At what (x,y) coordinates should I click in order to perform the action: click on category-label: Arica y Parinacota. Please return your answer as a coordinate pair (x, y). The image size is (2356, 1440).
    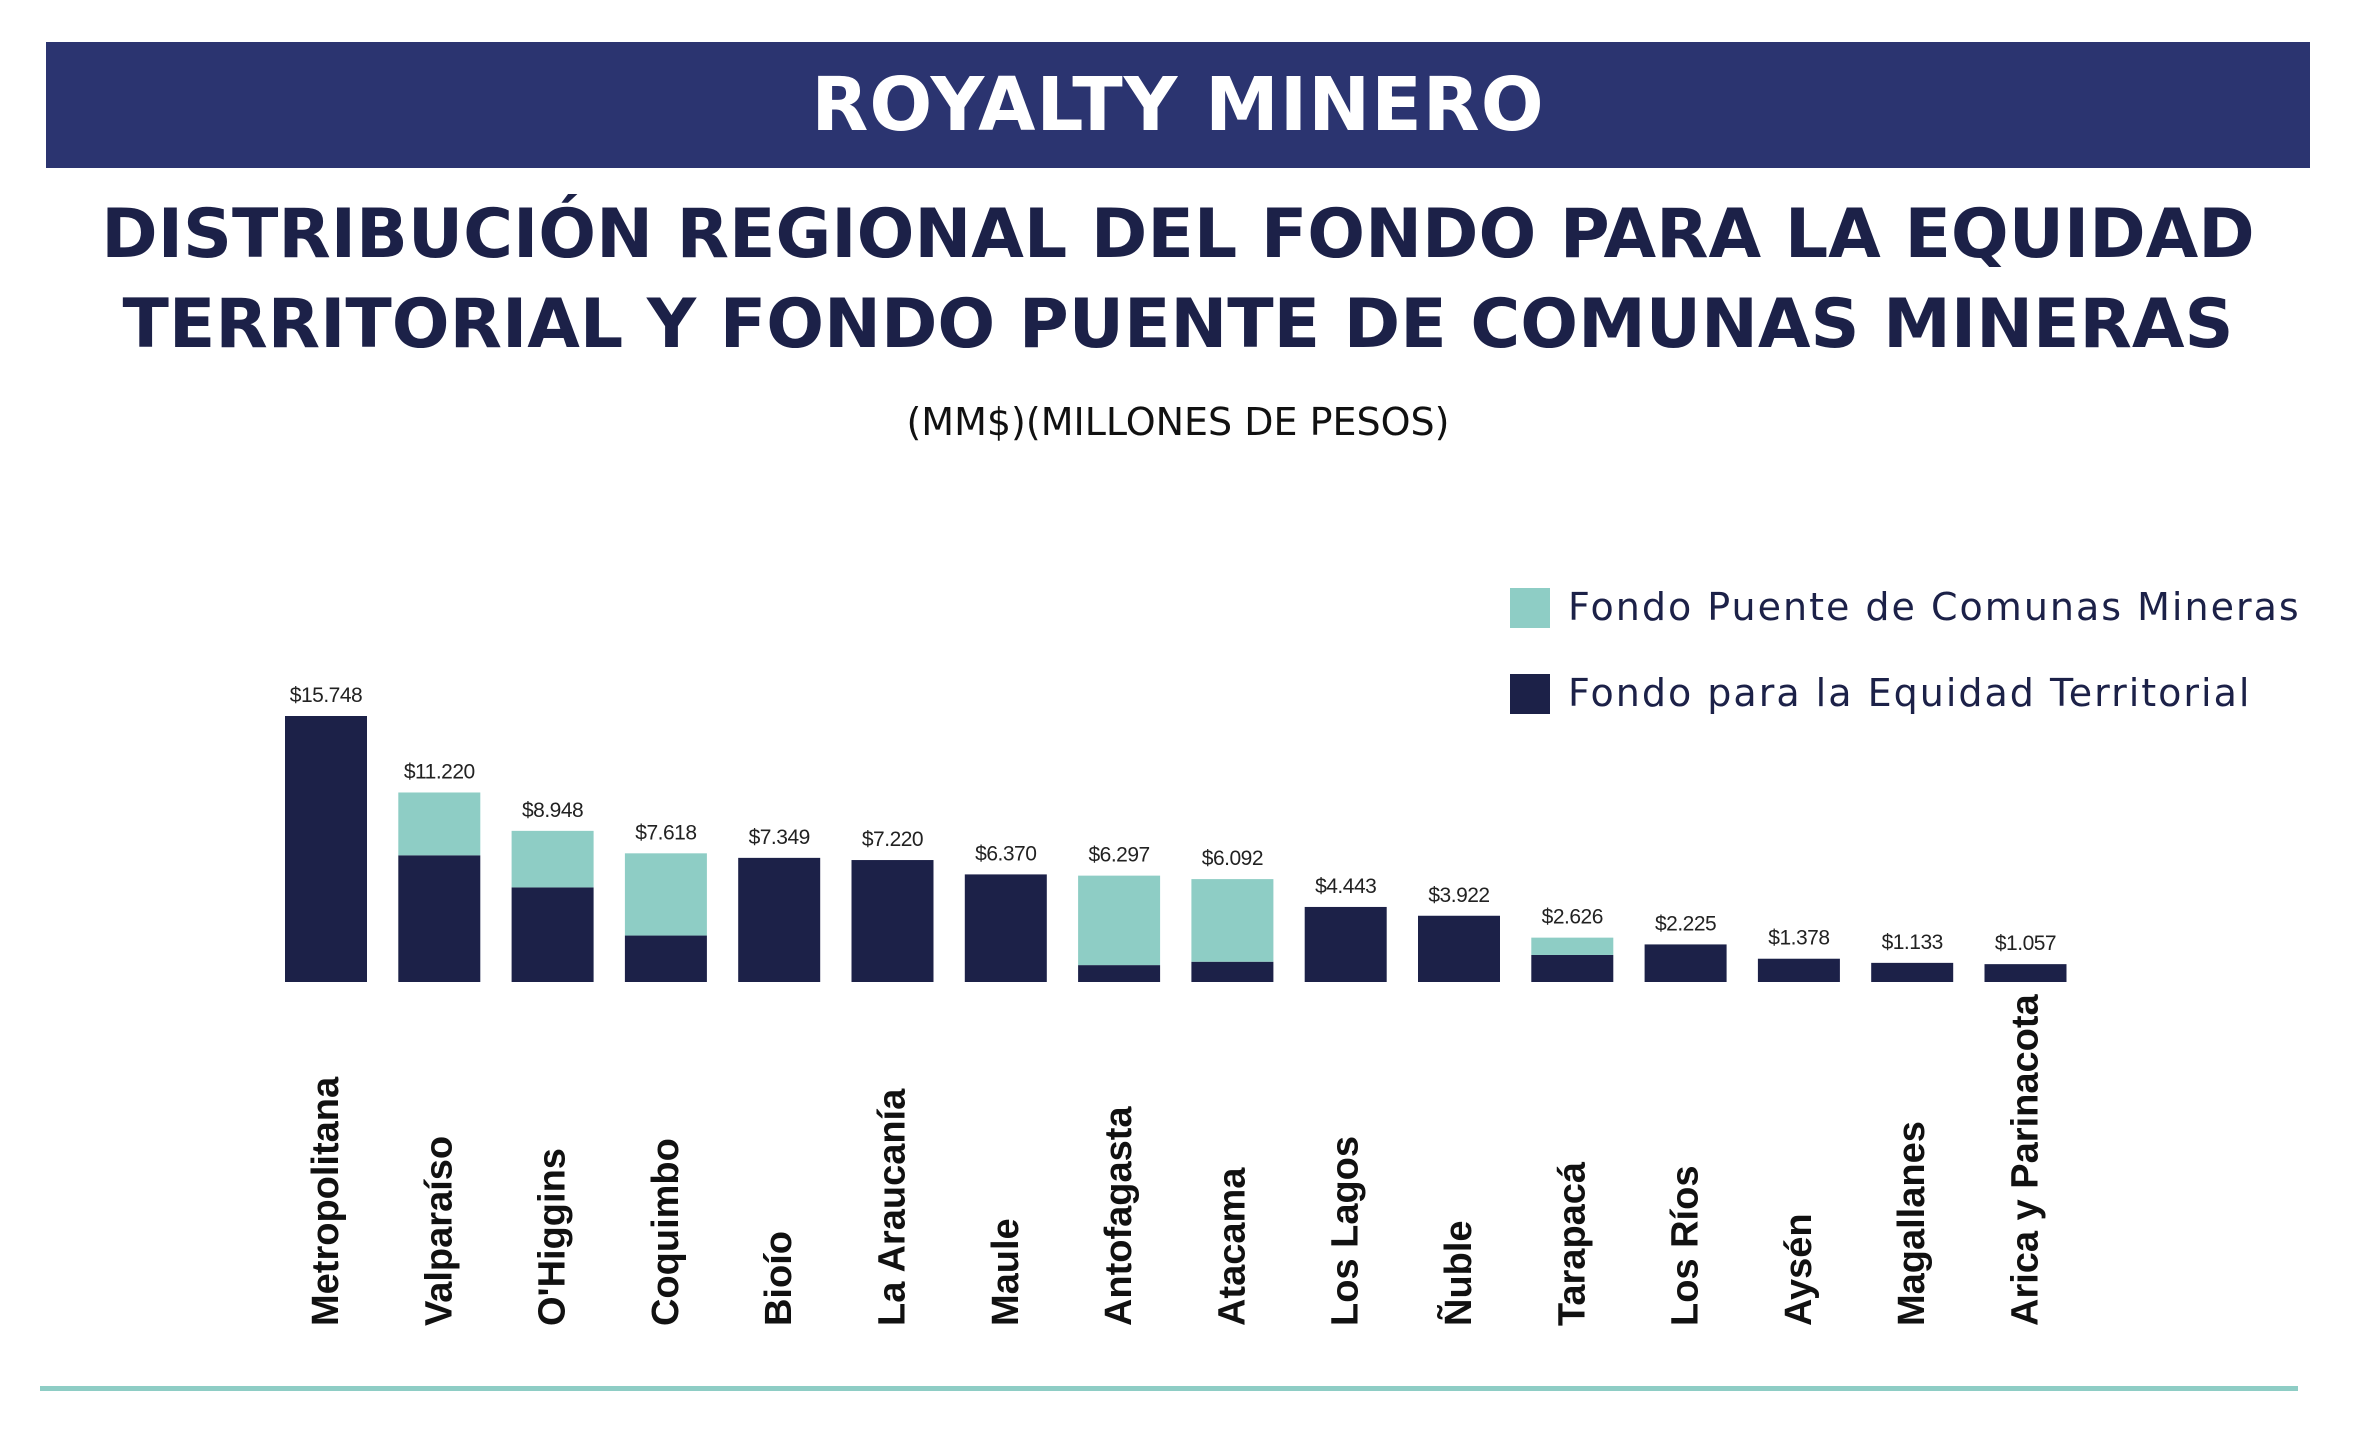
    Looking at the image, I should click on (2026, 1160).